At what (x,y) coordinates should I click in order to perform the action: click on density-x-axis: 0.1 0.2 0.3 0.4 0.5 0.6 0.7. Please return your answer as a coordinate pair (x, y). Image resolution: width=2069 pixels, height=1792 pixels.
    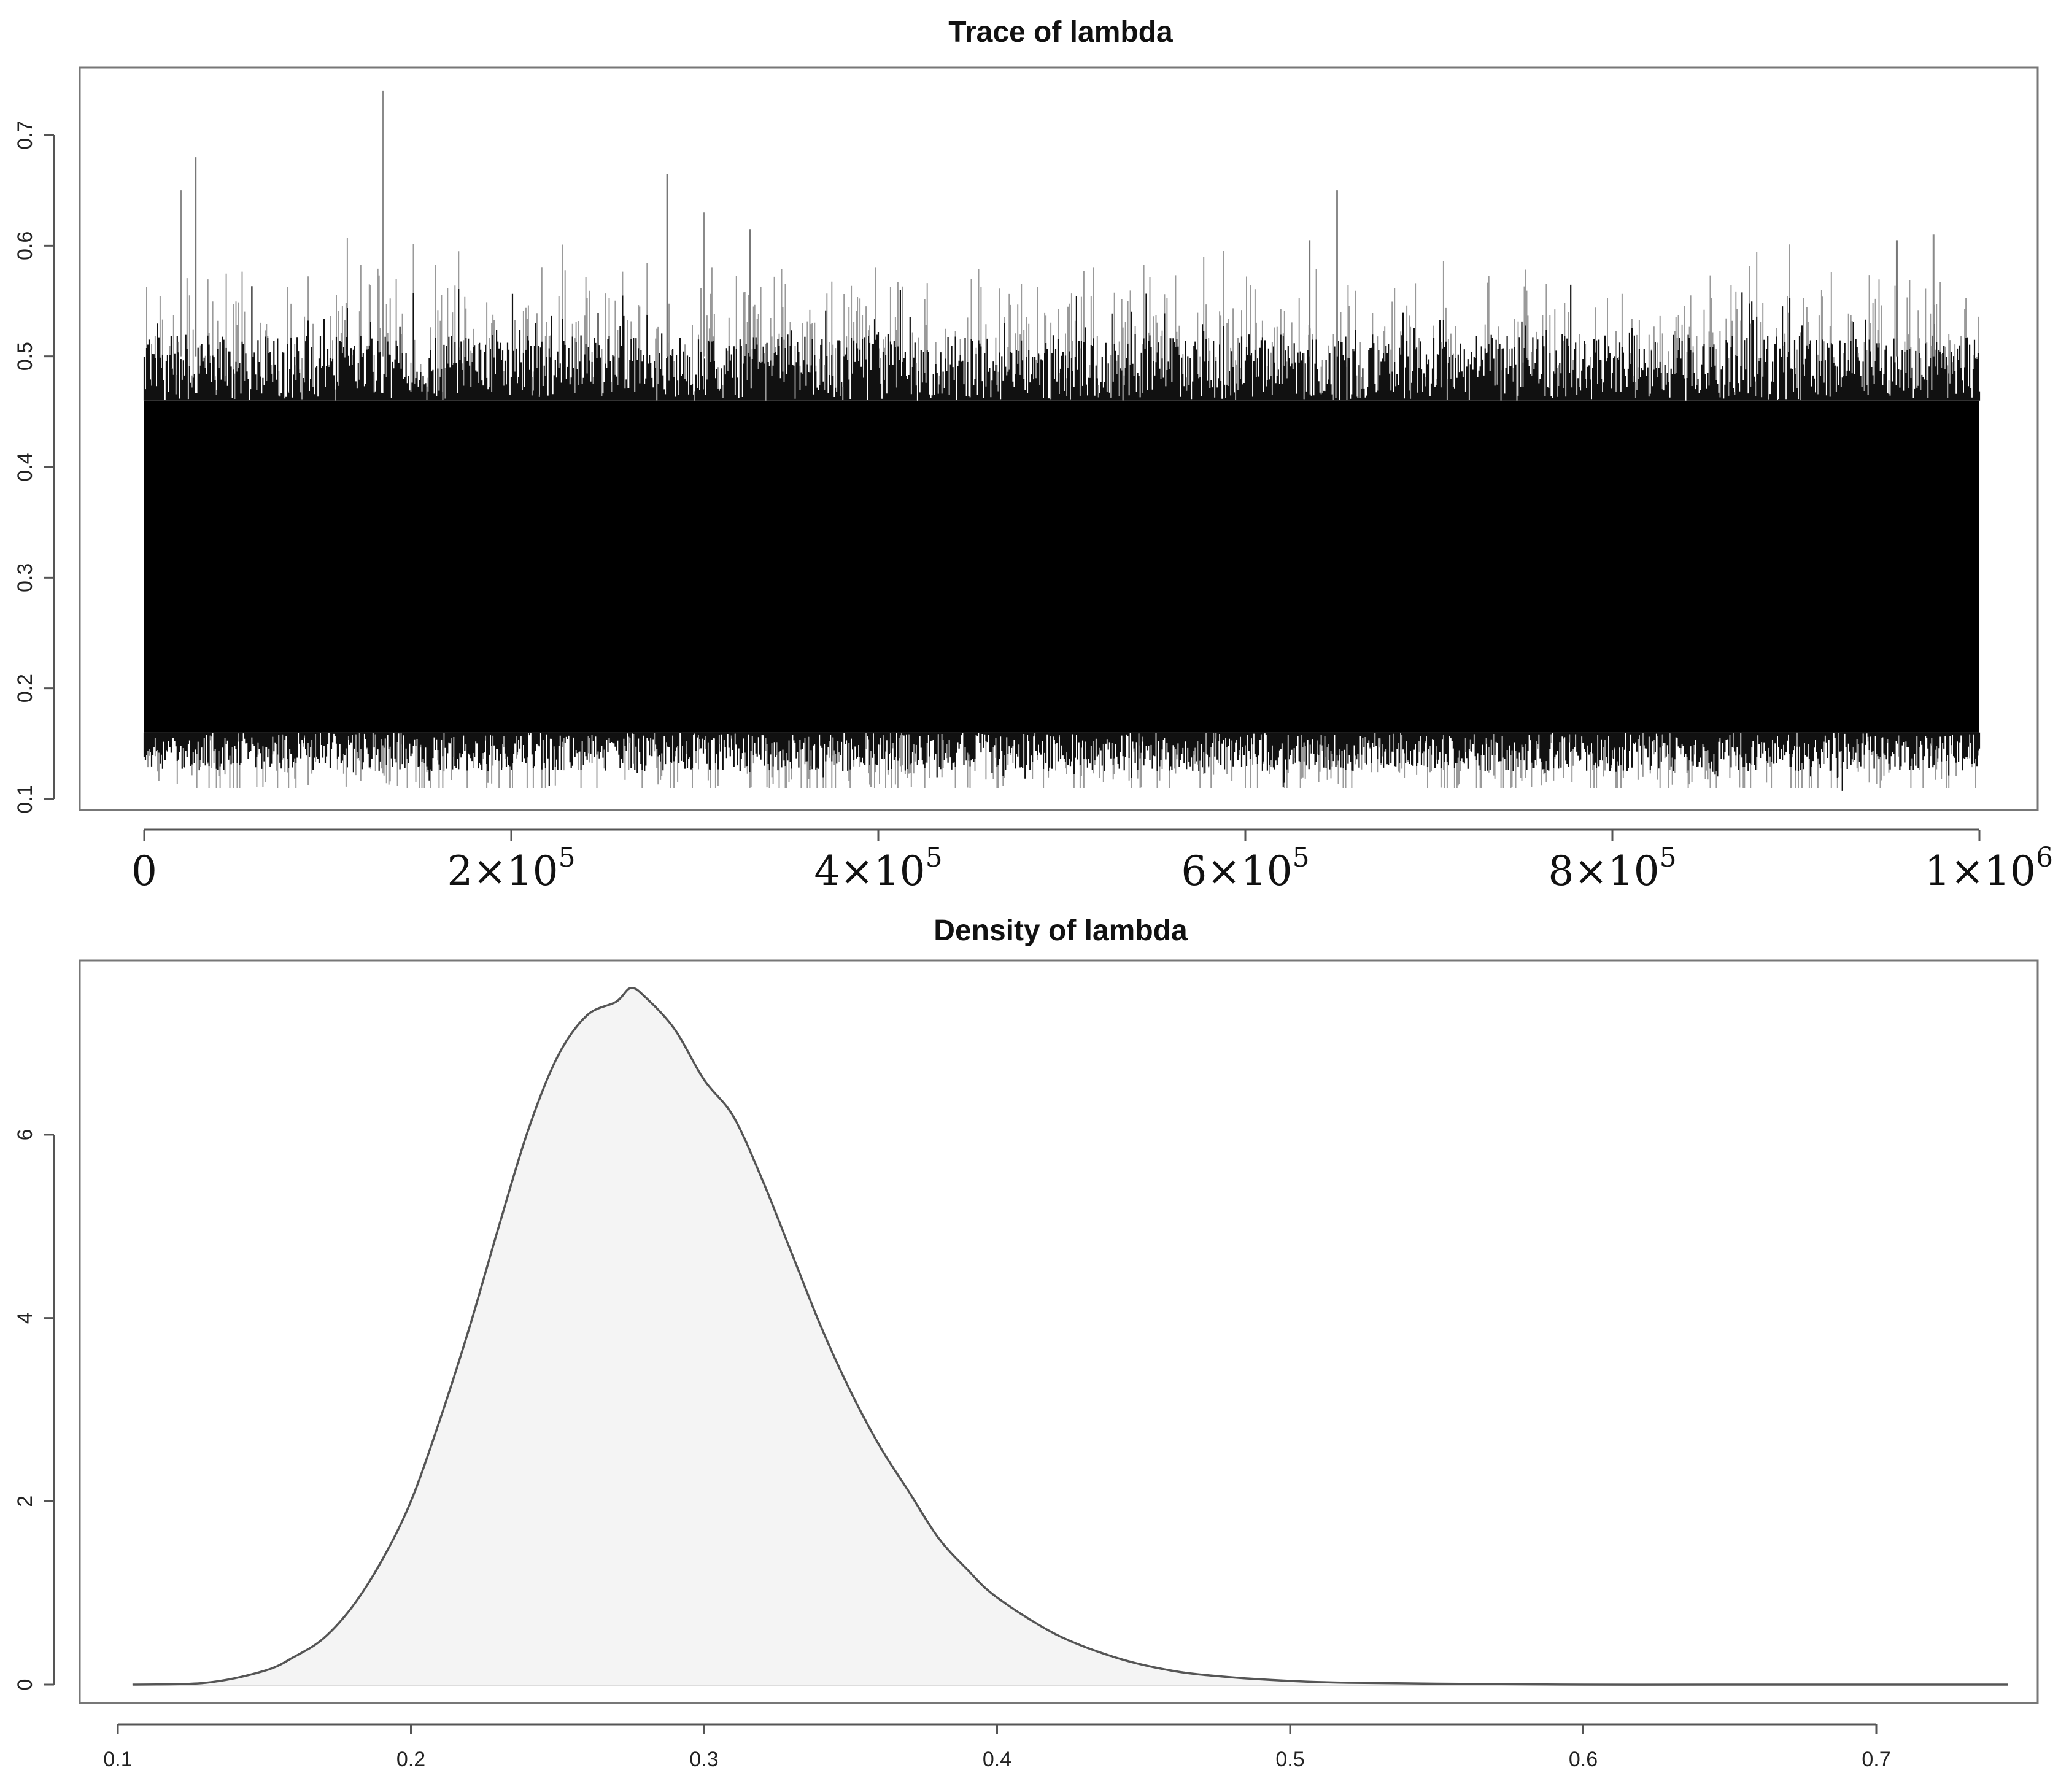
    Looking at the image, I should click on (997, 1747).